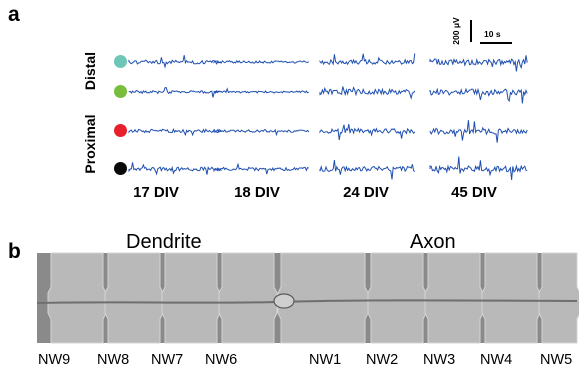  I want to click on column-label-18div: 18 DIV, so click(257, 192).